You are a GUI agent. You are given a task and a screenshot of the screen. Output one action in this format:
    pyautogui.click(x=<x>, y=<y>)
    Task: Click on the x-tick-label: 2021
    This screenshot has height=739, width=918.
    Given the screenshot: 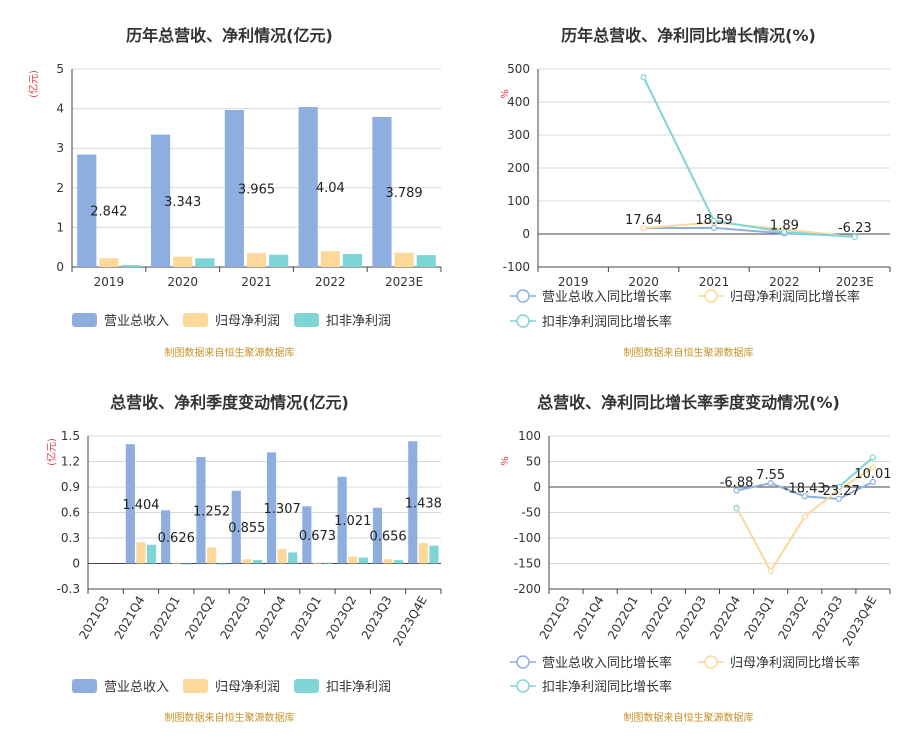 What is the action you would take?
    pyautogui.click(x=256, y=282)
    